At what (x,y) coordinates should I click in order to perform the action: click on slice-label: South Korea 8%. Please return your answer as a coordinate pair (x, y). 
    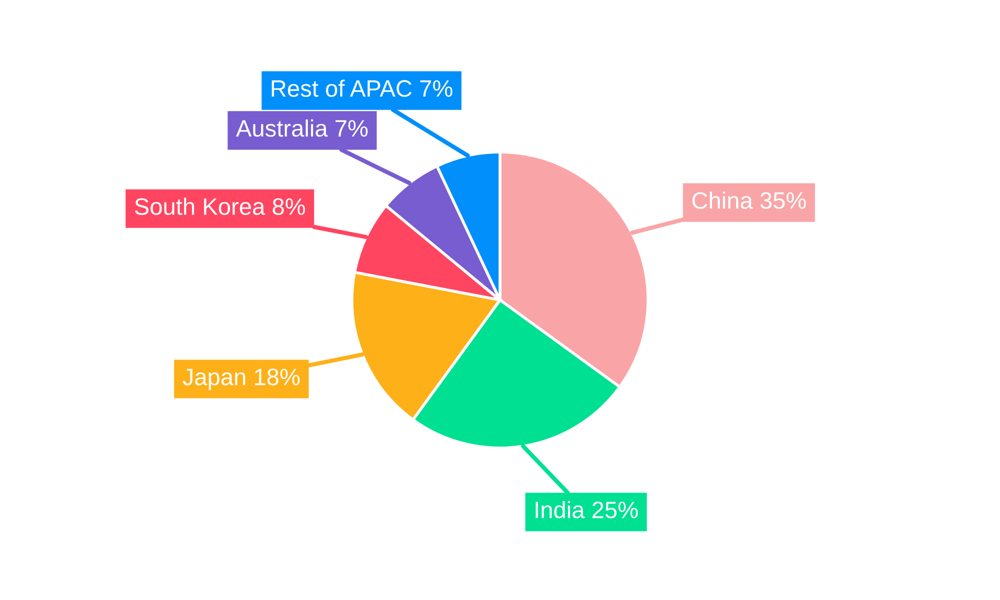
    Looking at the image, I should click on (219, 206).